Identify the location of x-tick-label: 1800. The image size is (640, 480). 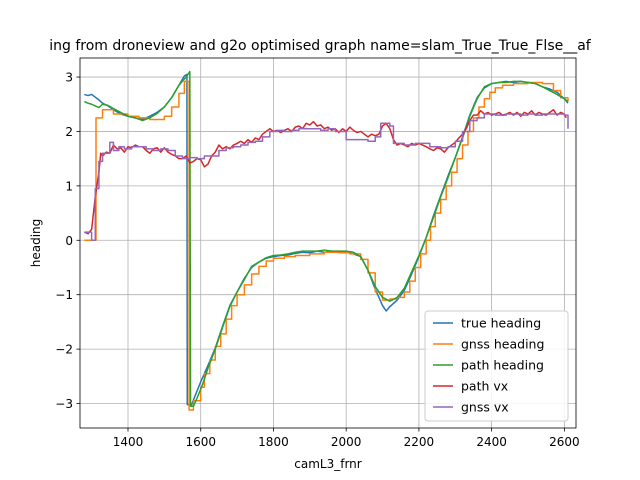
(273, 442).